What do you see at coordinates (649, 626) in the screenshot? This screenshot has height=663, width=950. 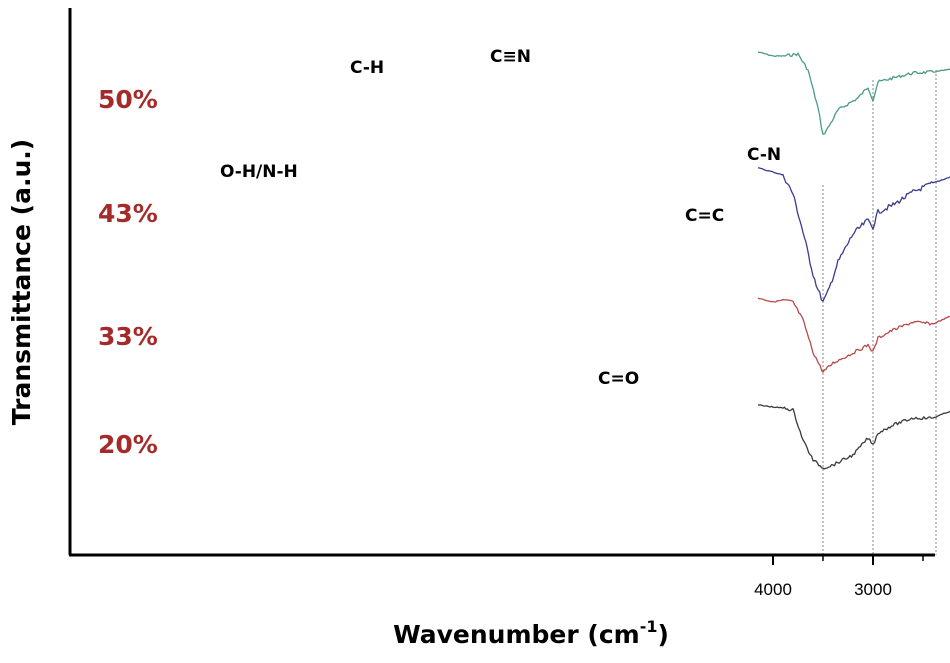 I see `x-axis-title-superscript: -1` at bounding box center [649, 626].